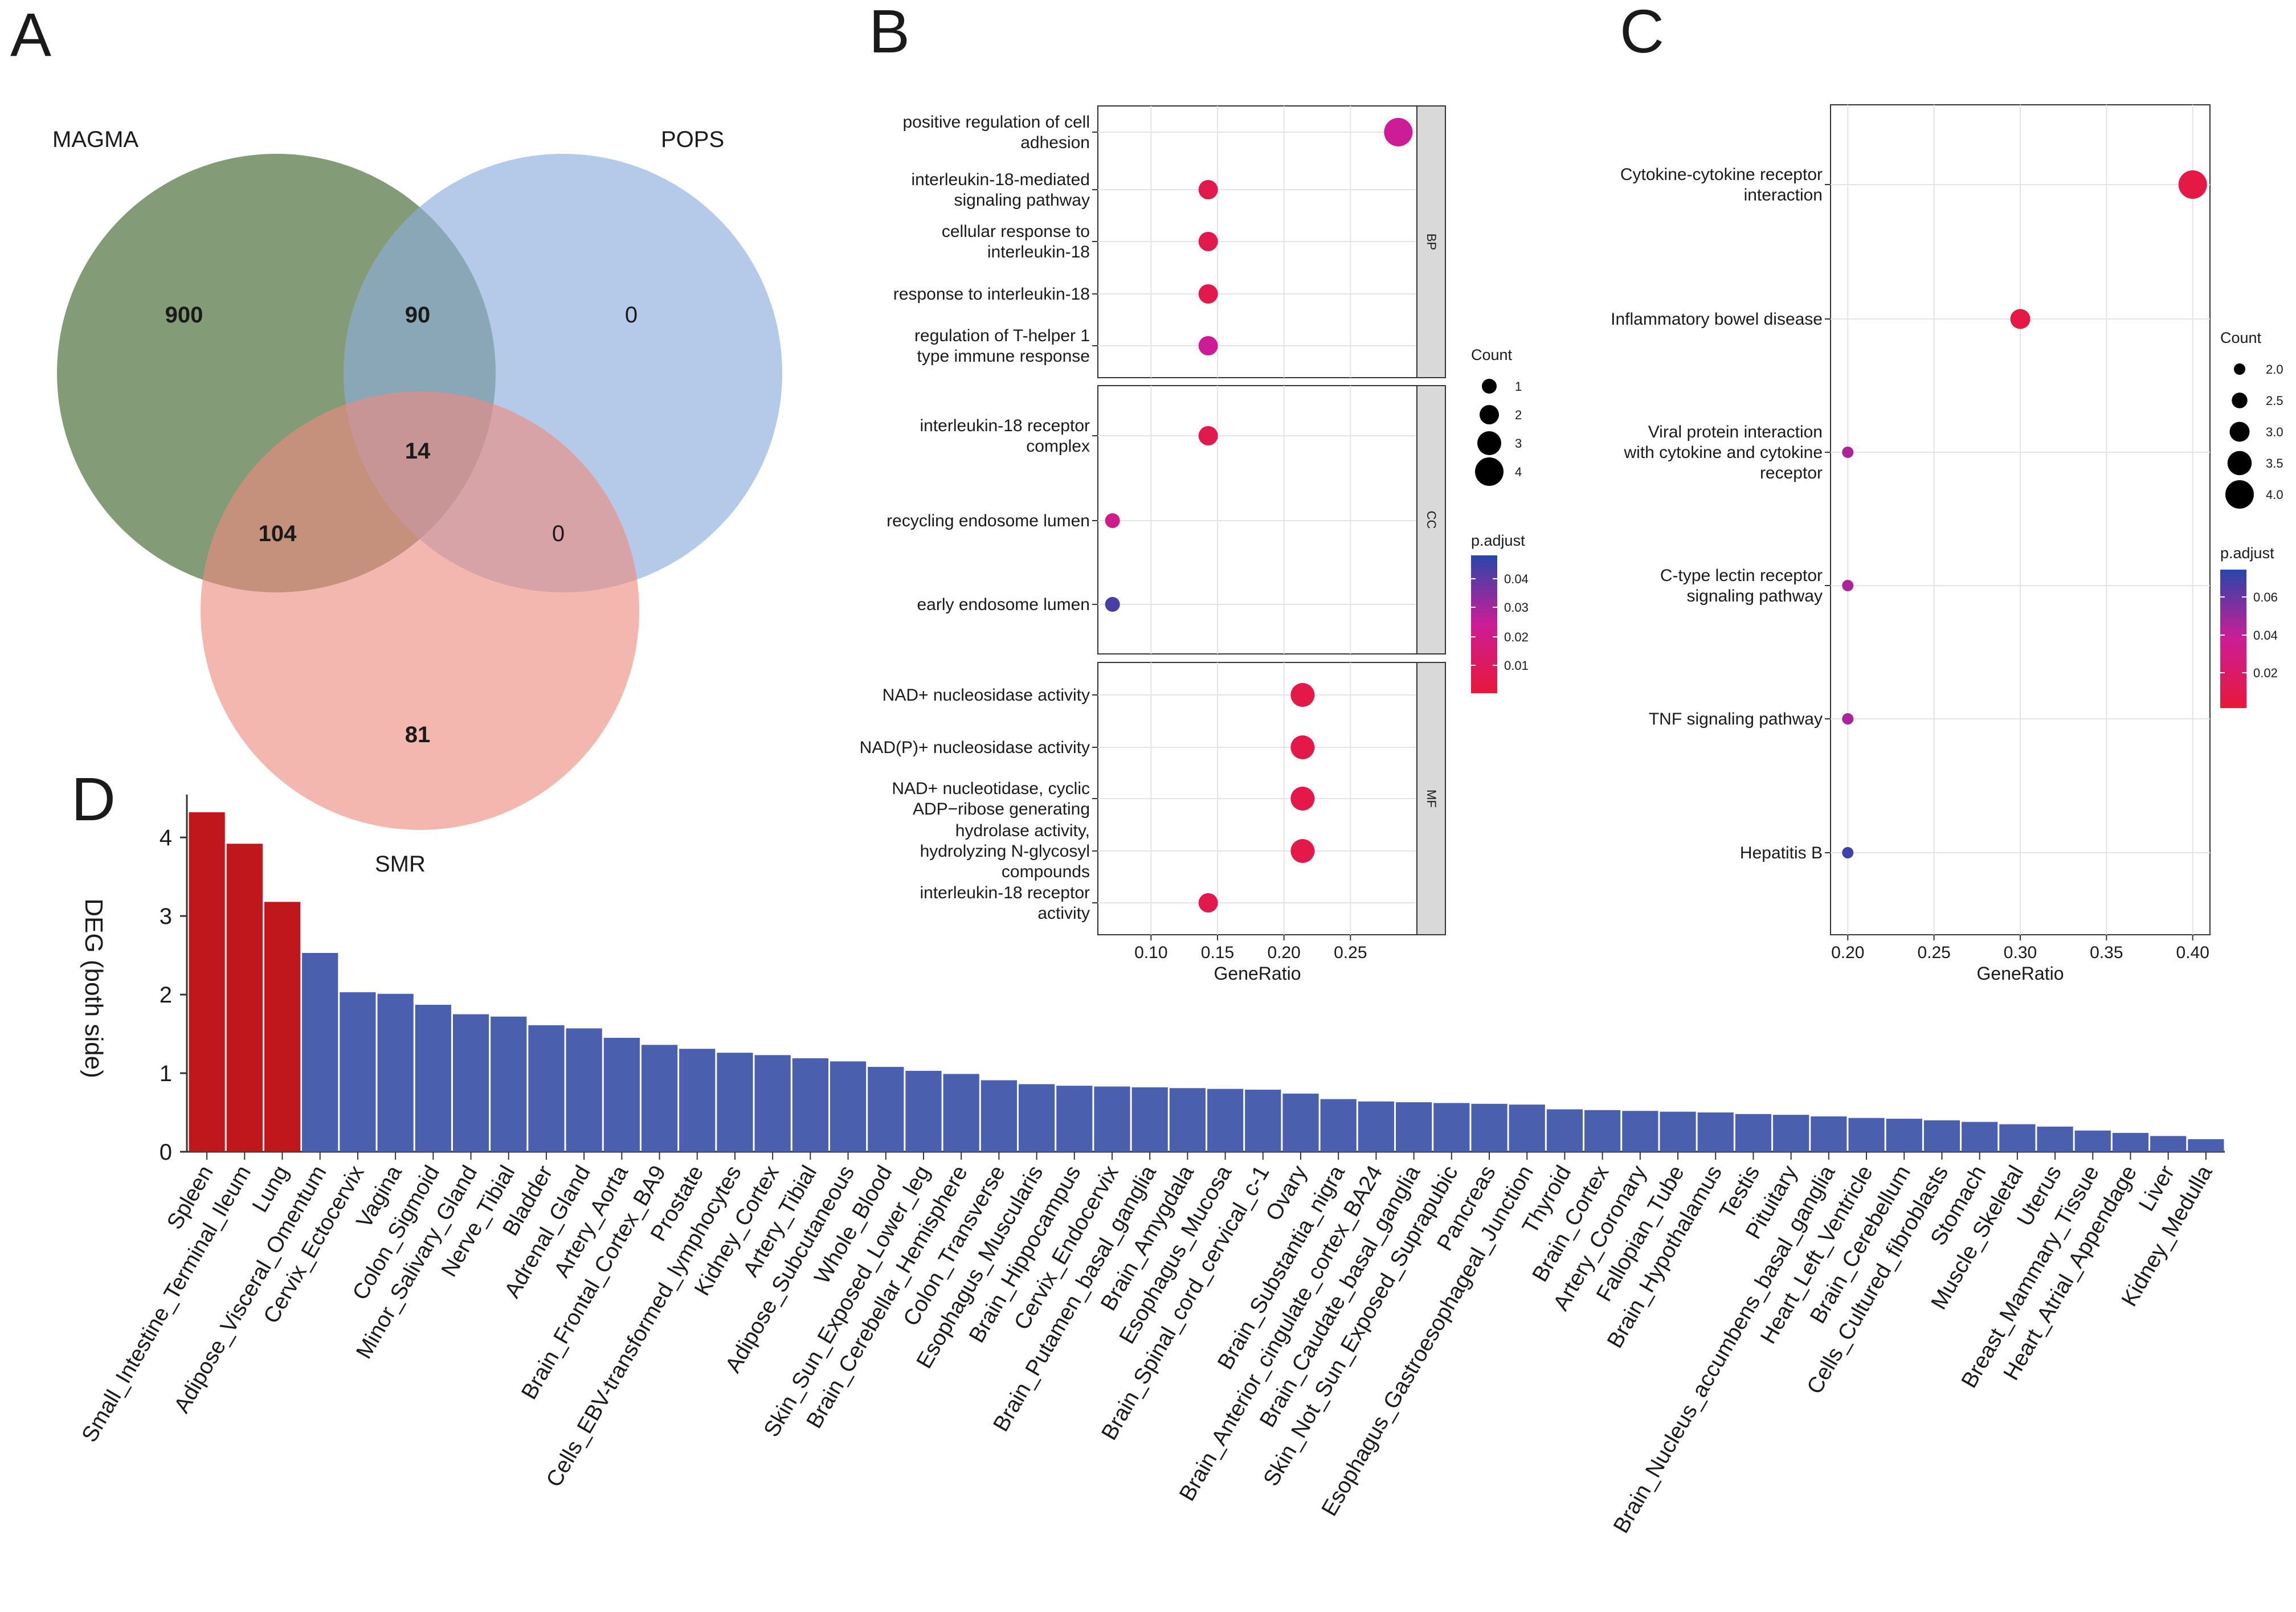  I want to click on color-legend-label: 0.02, so click(2265, 673).